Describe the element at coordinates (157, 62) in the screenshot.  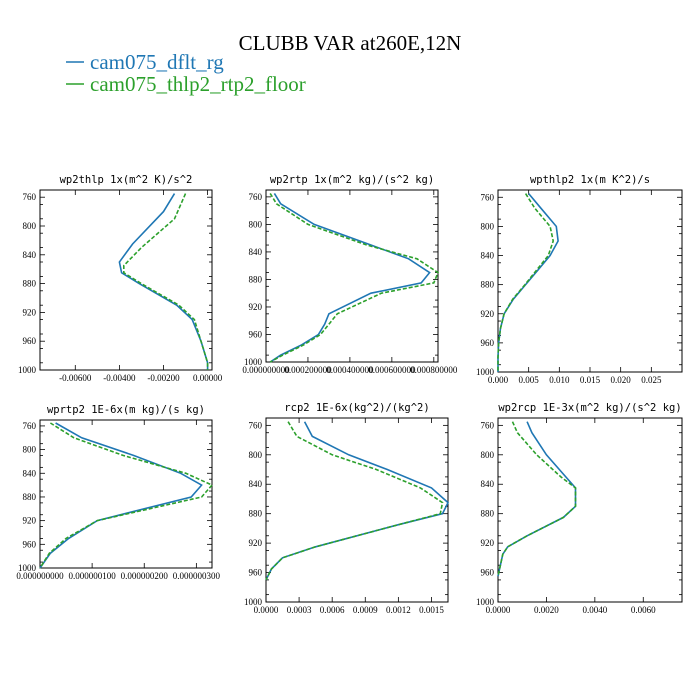
I see `legend-label-dflt: cam075_dflt_rg` at that location.